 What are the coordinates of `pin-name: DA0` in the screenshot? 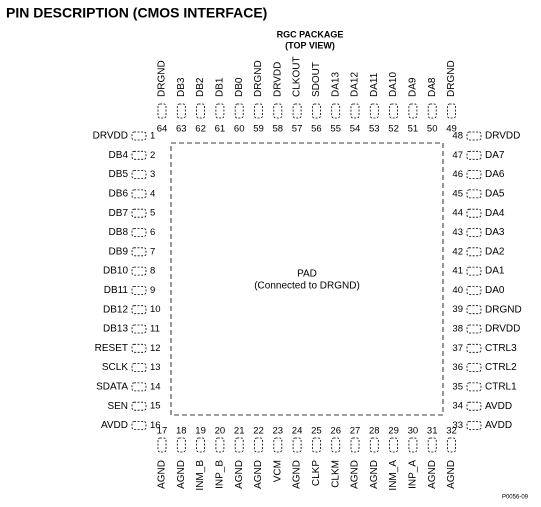 It's located at (495, 290).